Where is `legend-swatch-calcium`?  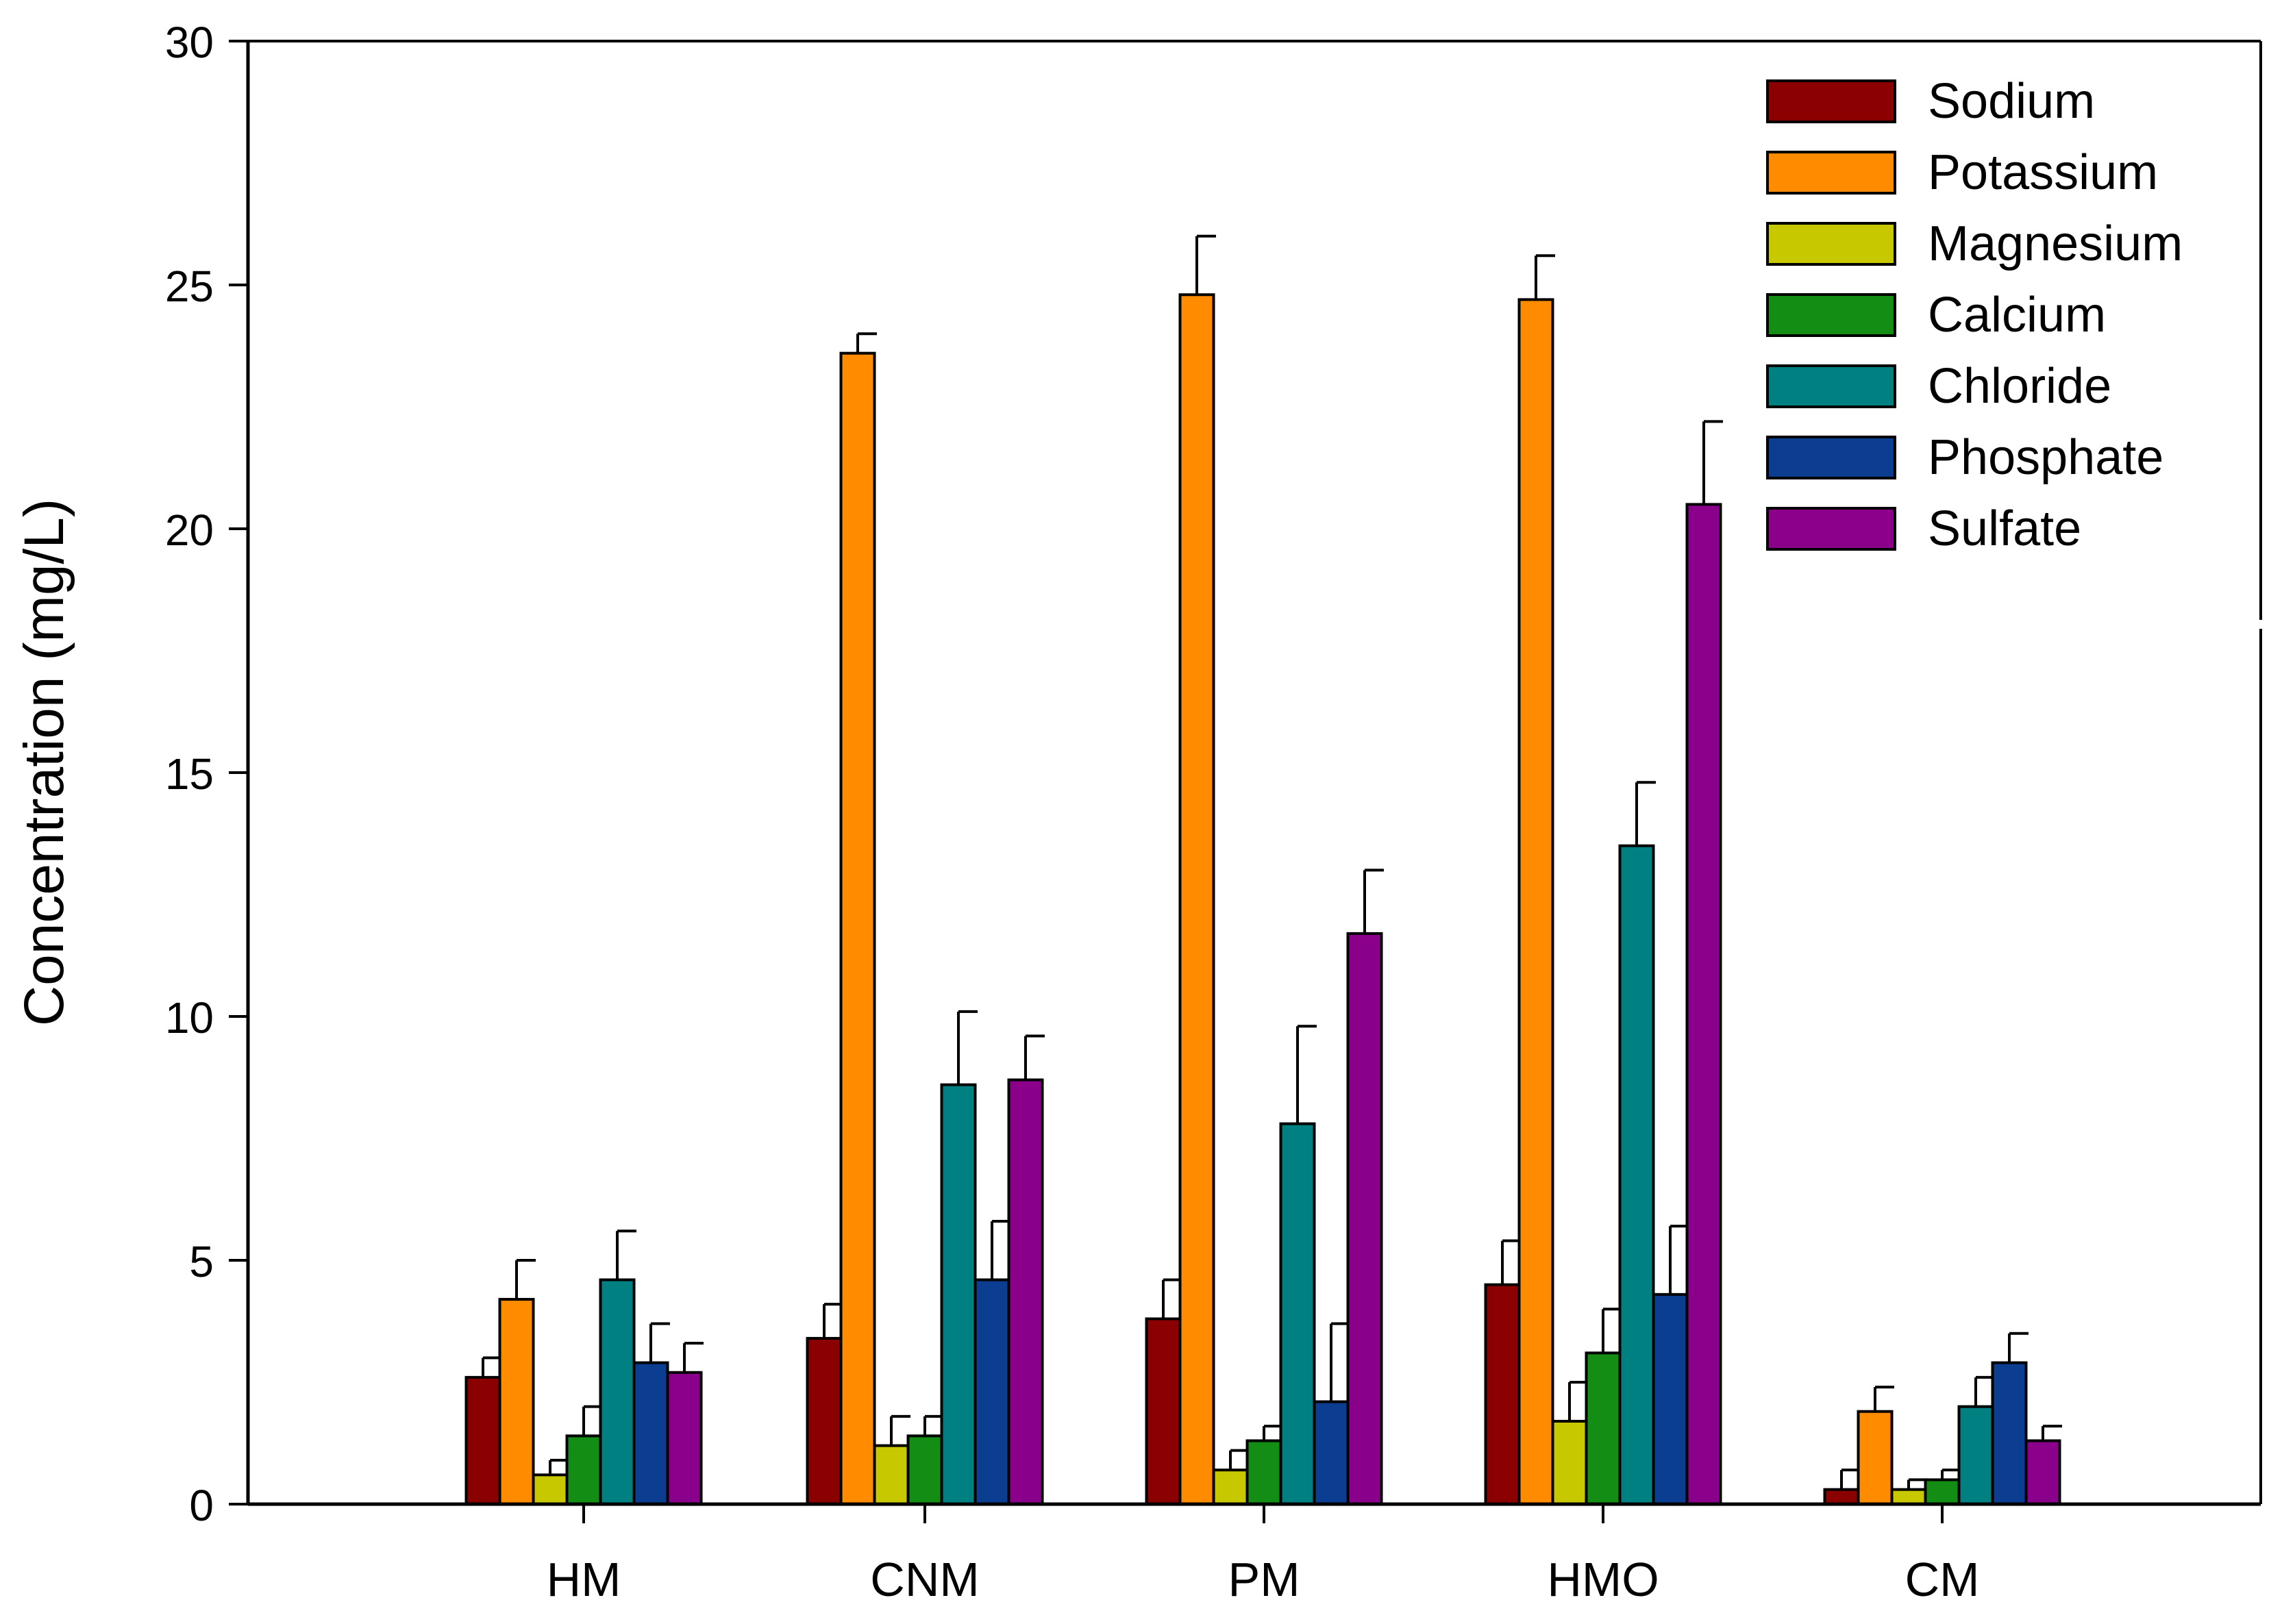
legend-swatch-calcium is located at coordinates (1831, 315).